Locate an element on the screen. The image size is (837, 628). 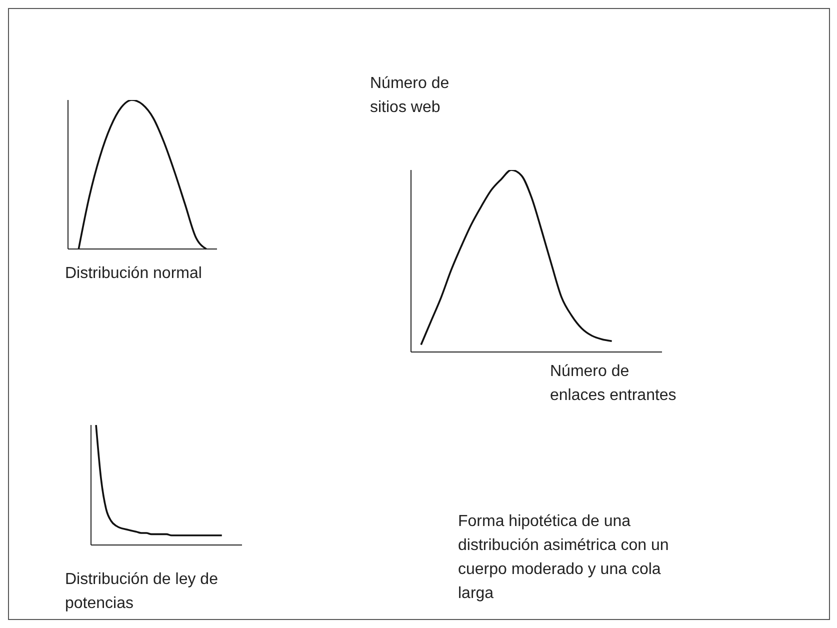
y-axis-title: Número de sitios web is located at coordinates (410, 96).